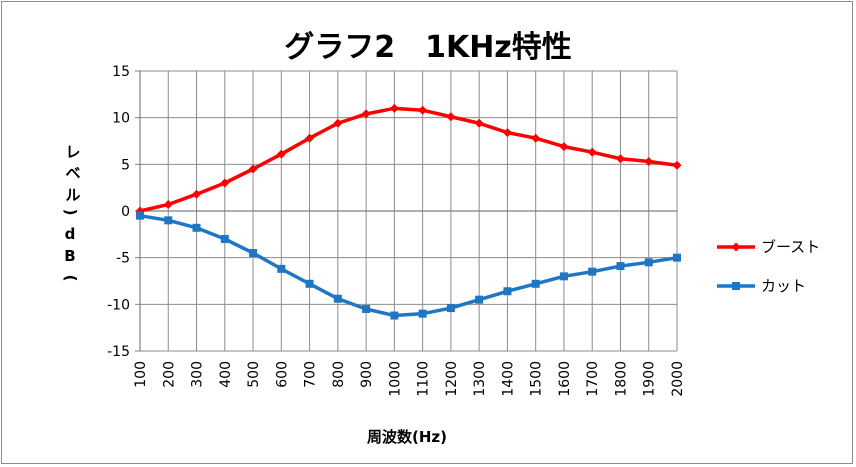 This screenshot has height=467, width=856. Describe the element at coordinates (254, 374) in the screenshot. I see `x-tick-label: 500` at that location.